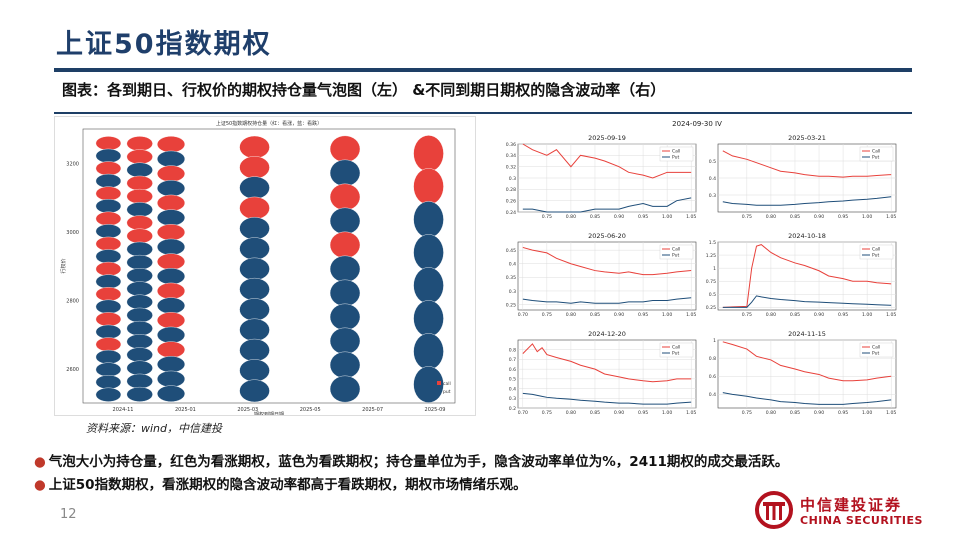 This screenshot has width=960, height=540. What do you see at coordinates (807, 334) in the screenshot?
I see `panel-title: 2024-11-15` at bounding box center [807, 334].